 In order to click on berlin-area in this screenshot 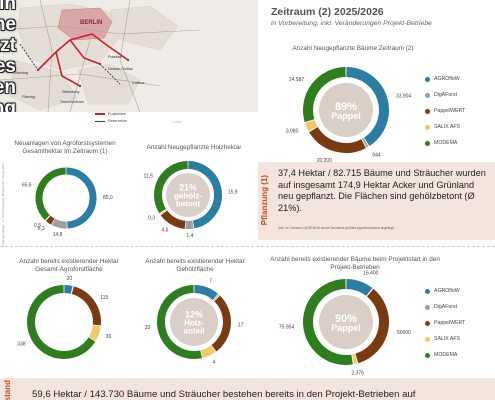, I will do `click(85, 24)`.